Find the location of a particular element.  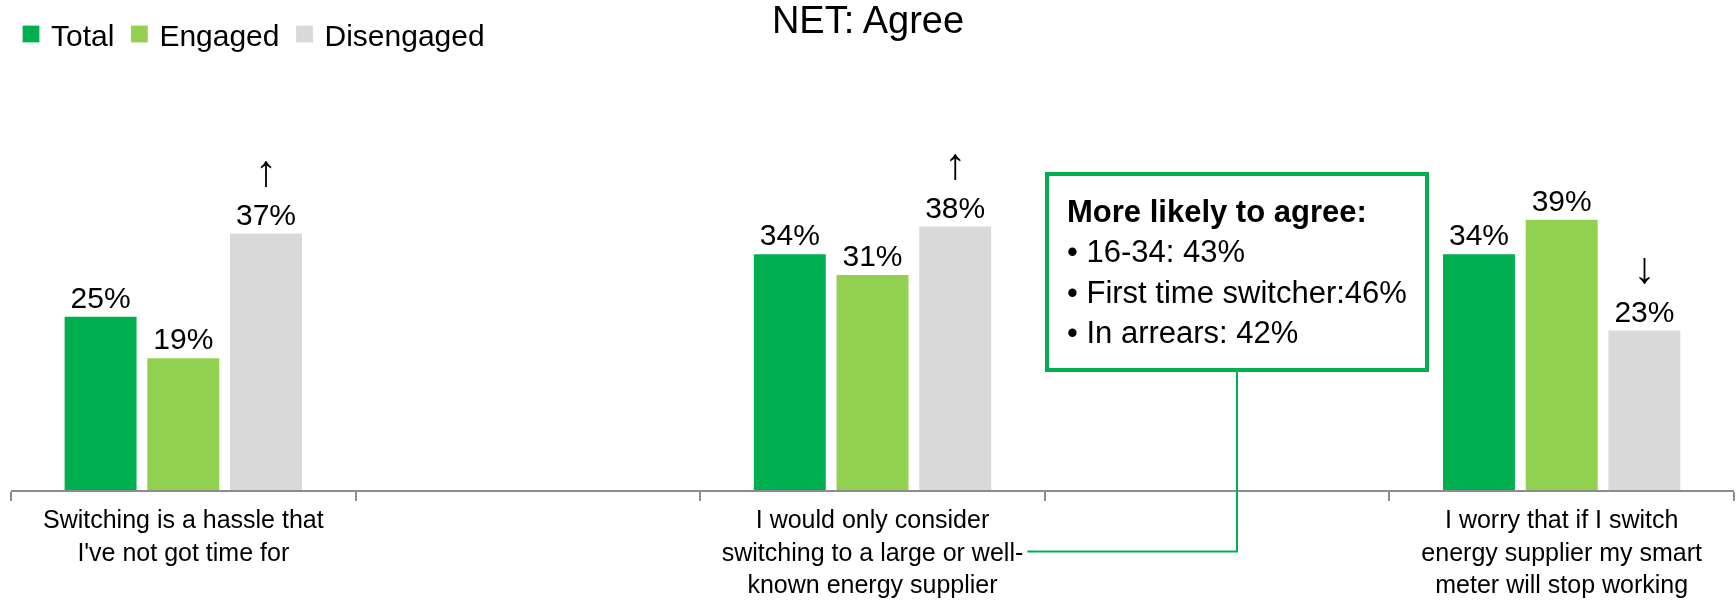

legend-label: Total is located at coordinates (83, 35).